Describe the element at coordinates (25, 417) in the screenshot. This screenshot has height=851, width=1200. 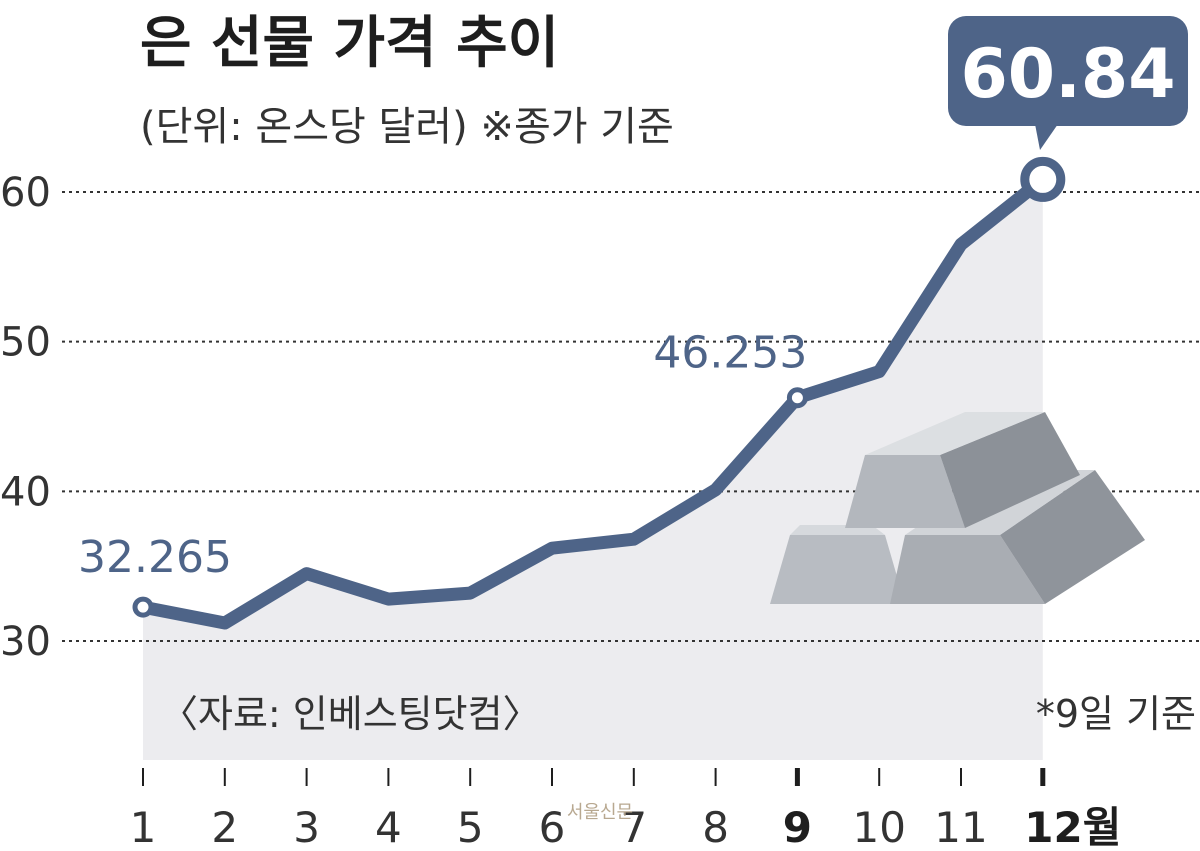
I see `y-axis: 30 40 50 60` at that location.